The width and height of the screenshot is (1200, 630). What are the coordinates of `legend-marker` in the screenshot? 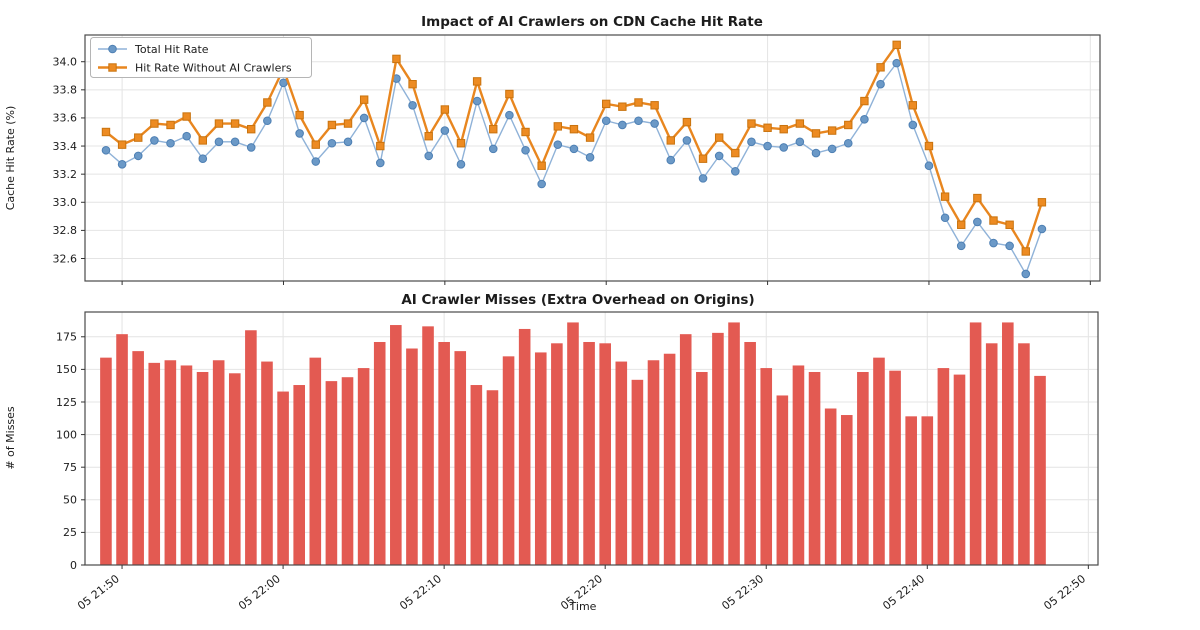 It's located at (112, 49).